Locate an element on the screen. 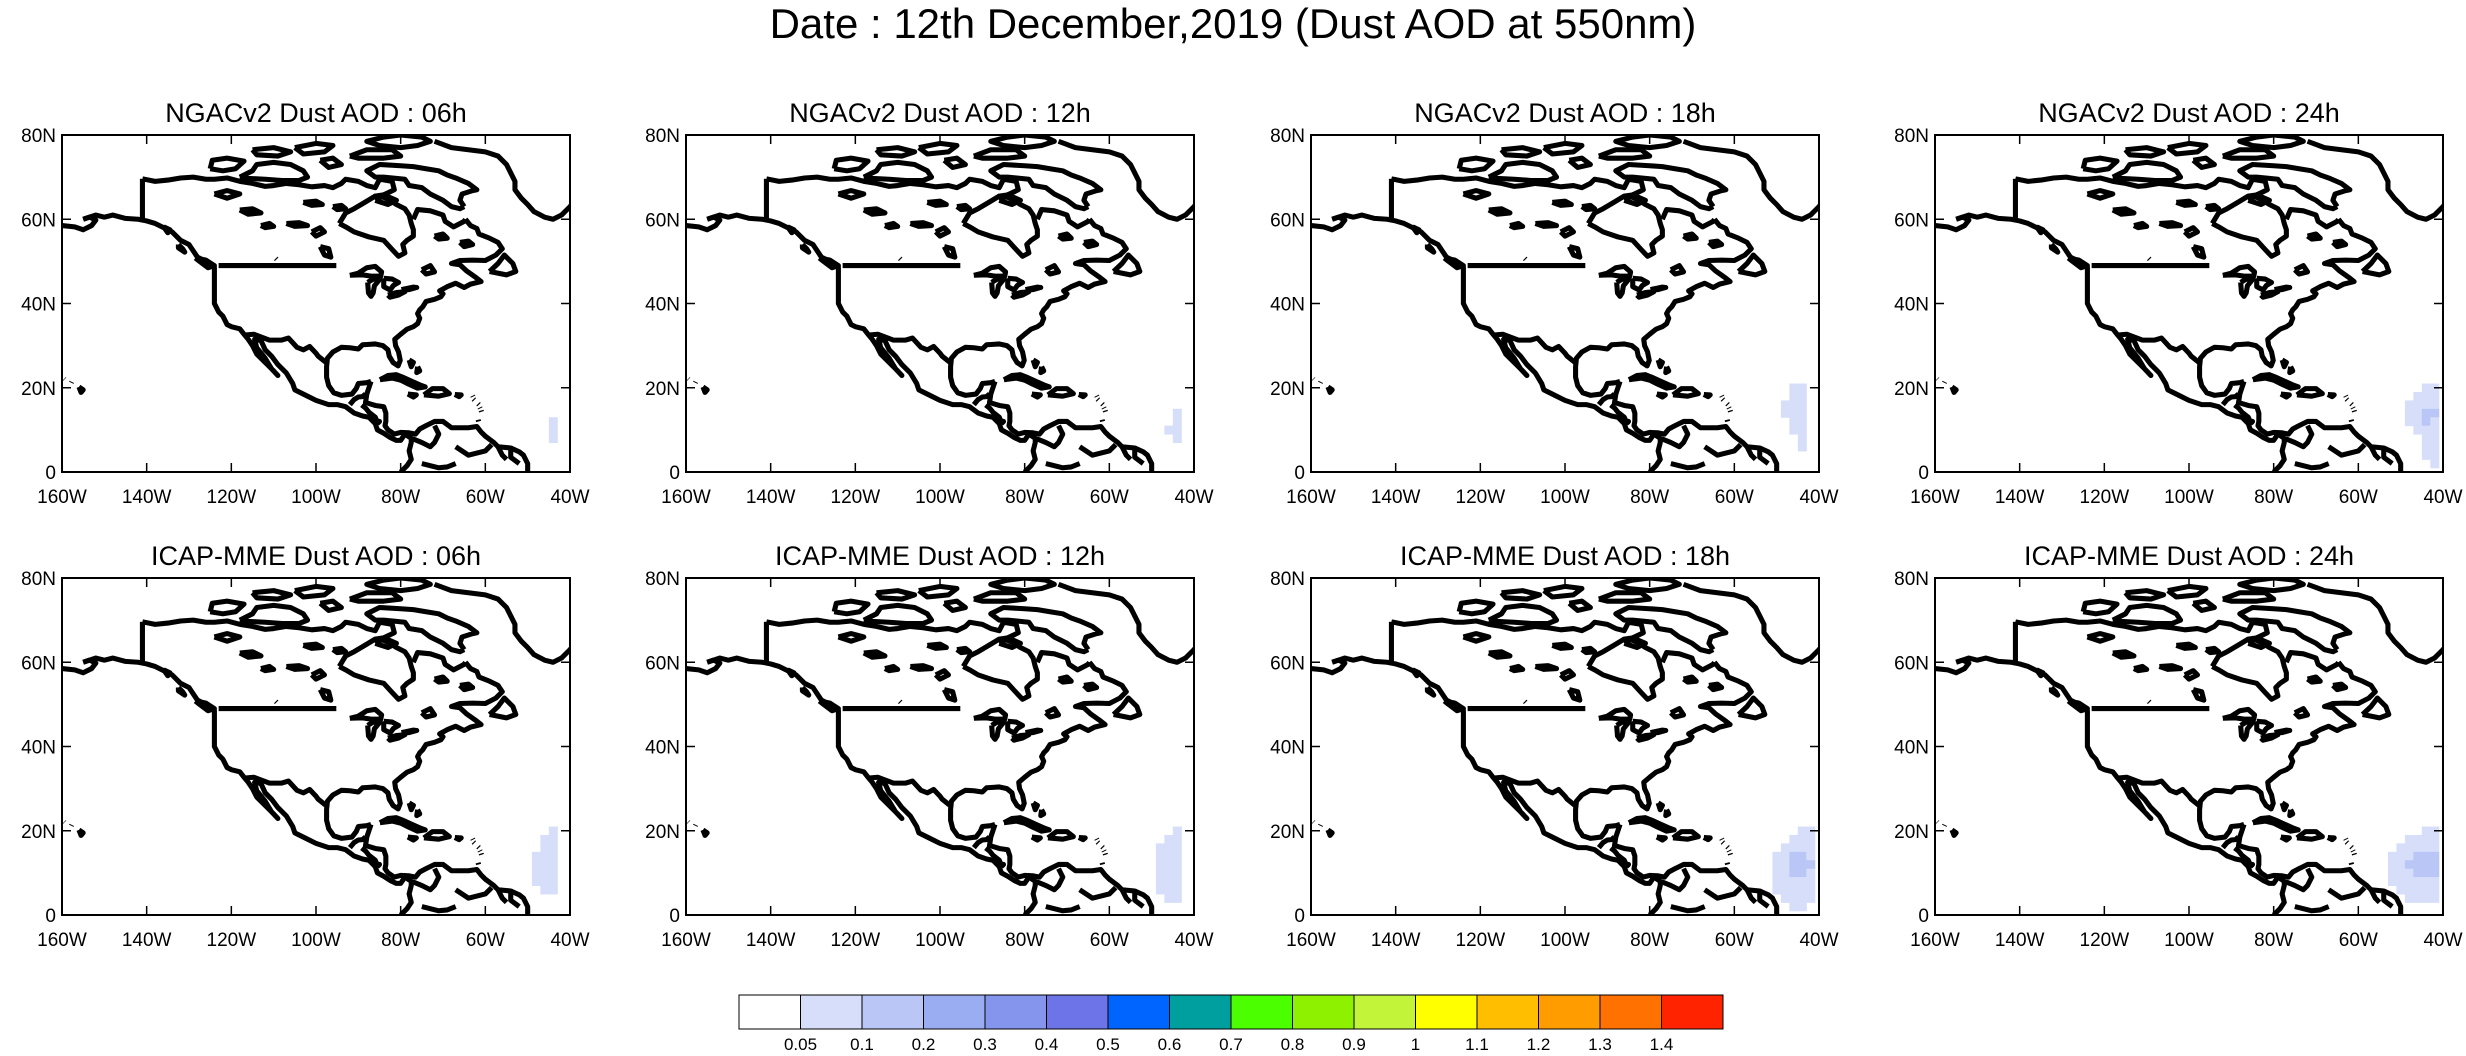  colorbar-label: 0.7 is located at coordinates (1231, 1044).